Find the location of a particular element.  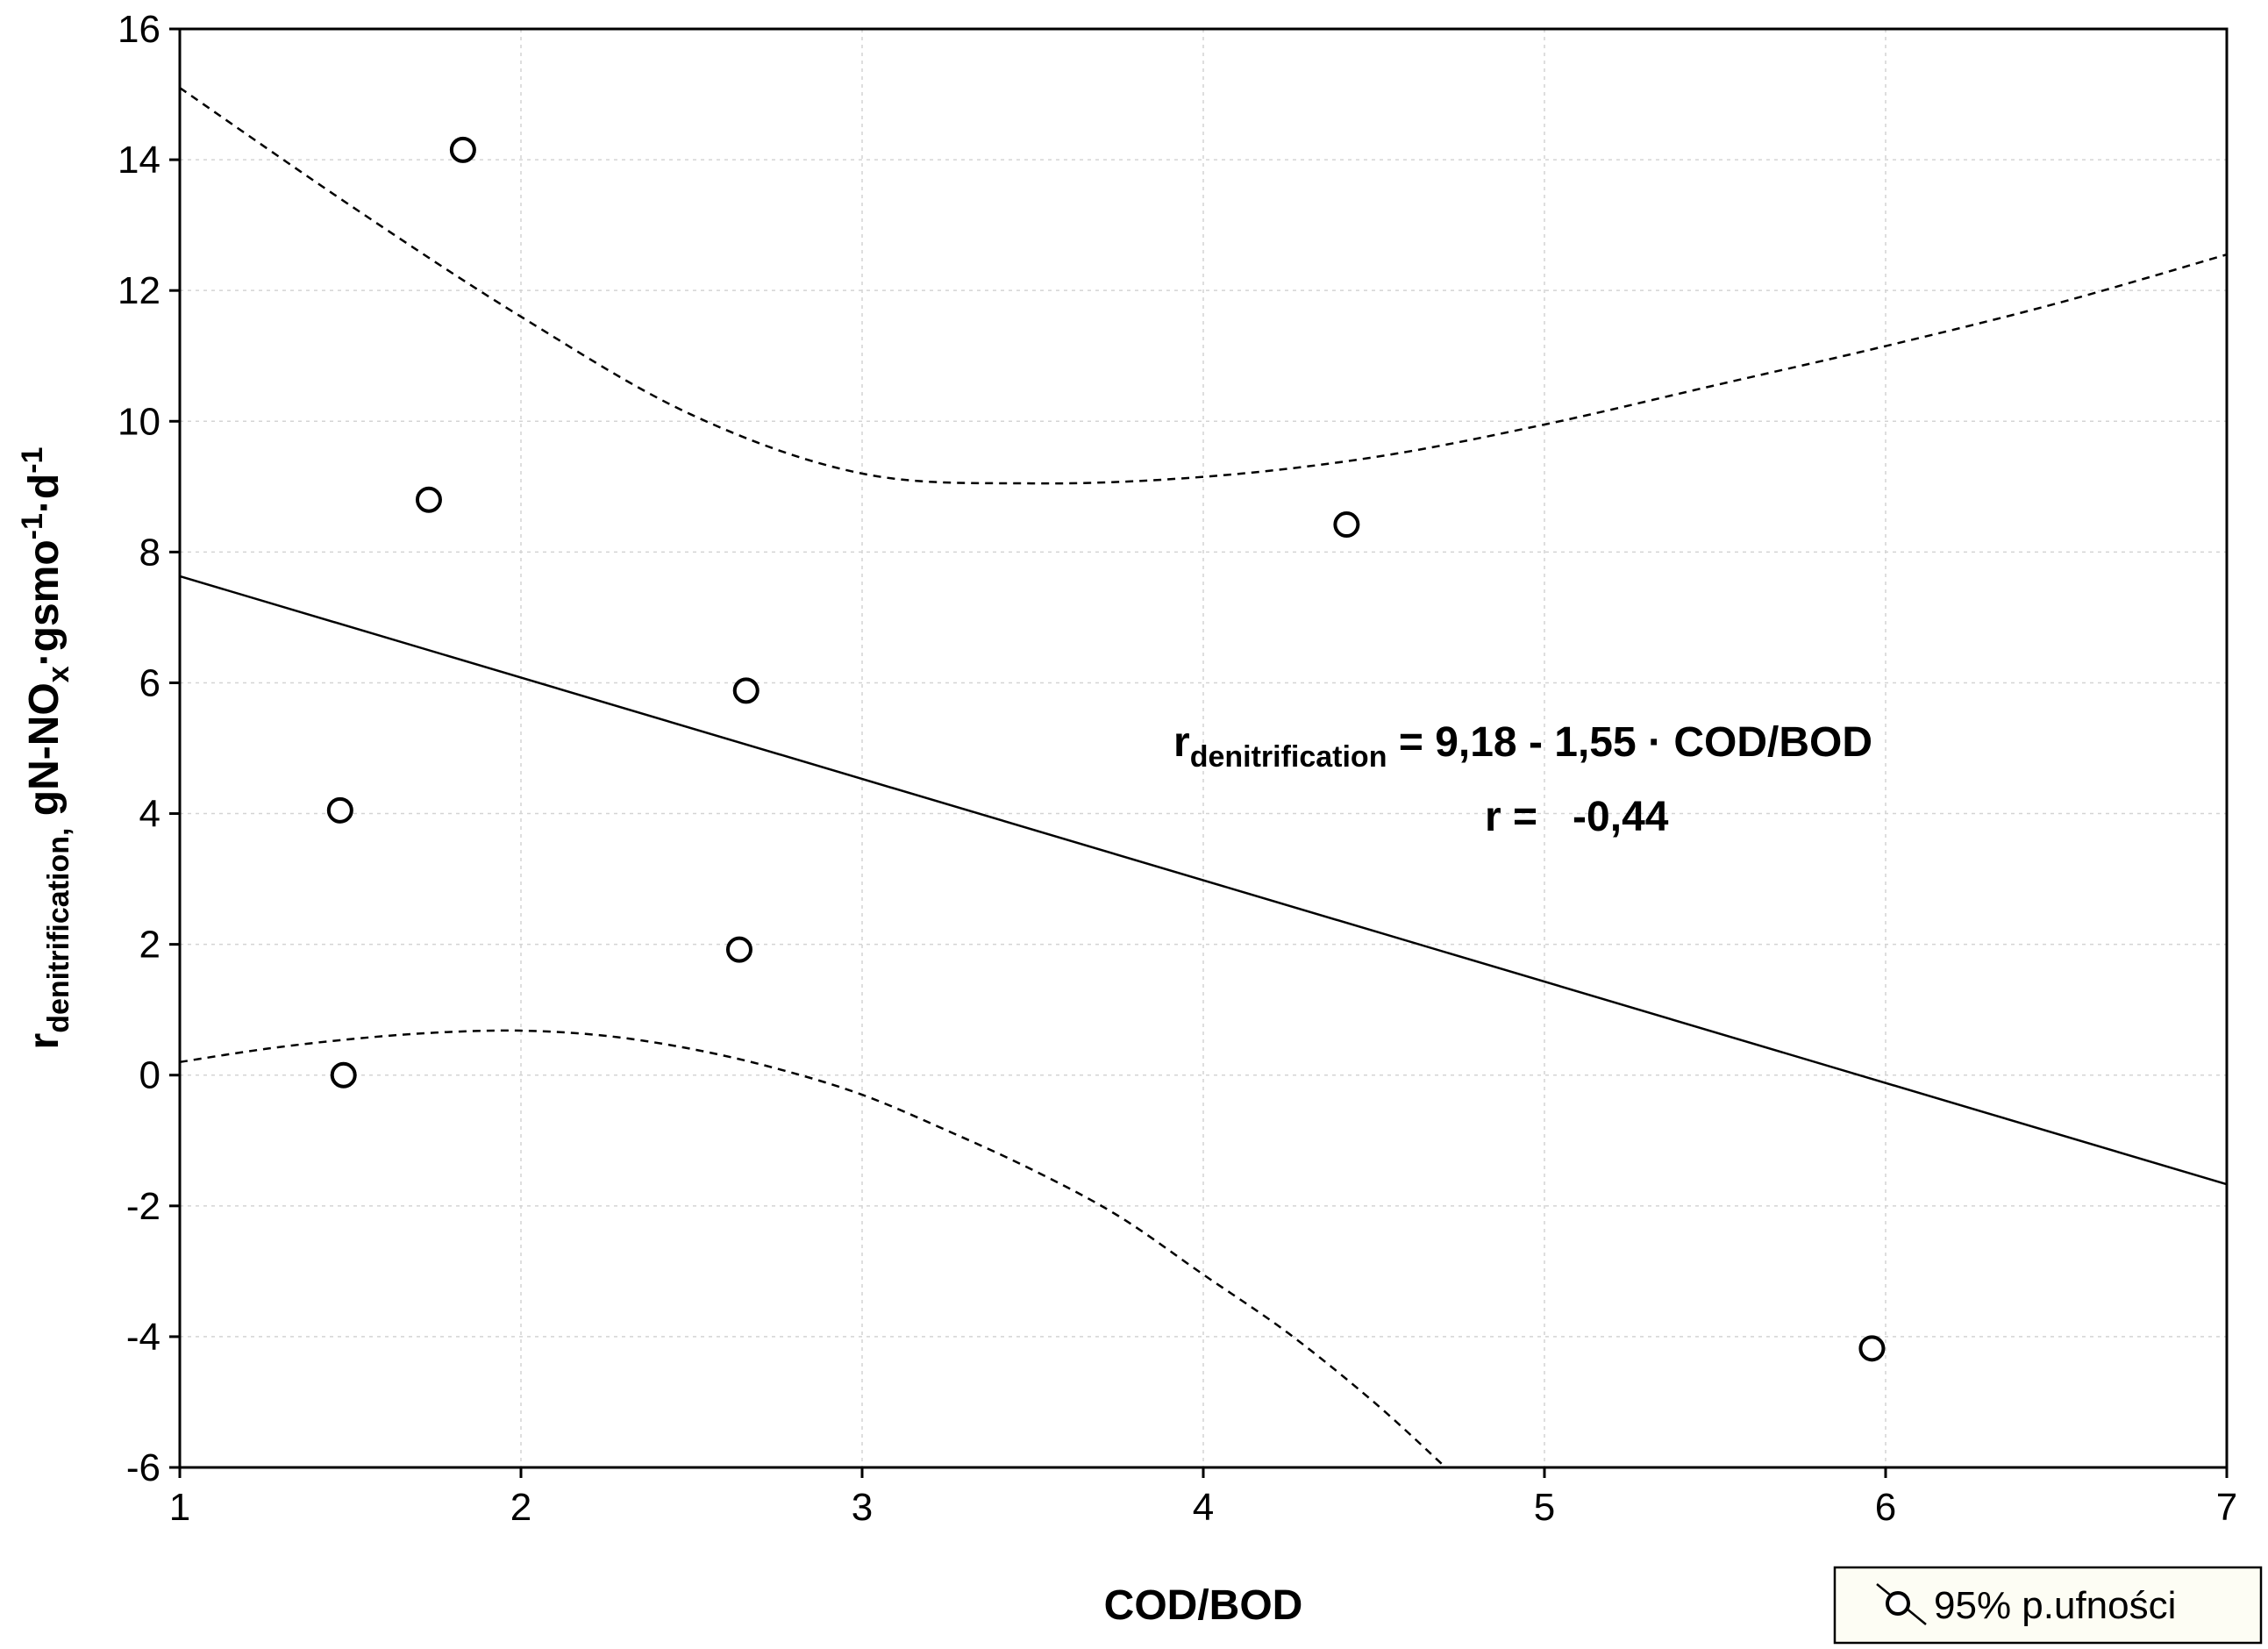

x-tick-label: 6 is located at coordinates (1885, 1507).